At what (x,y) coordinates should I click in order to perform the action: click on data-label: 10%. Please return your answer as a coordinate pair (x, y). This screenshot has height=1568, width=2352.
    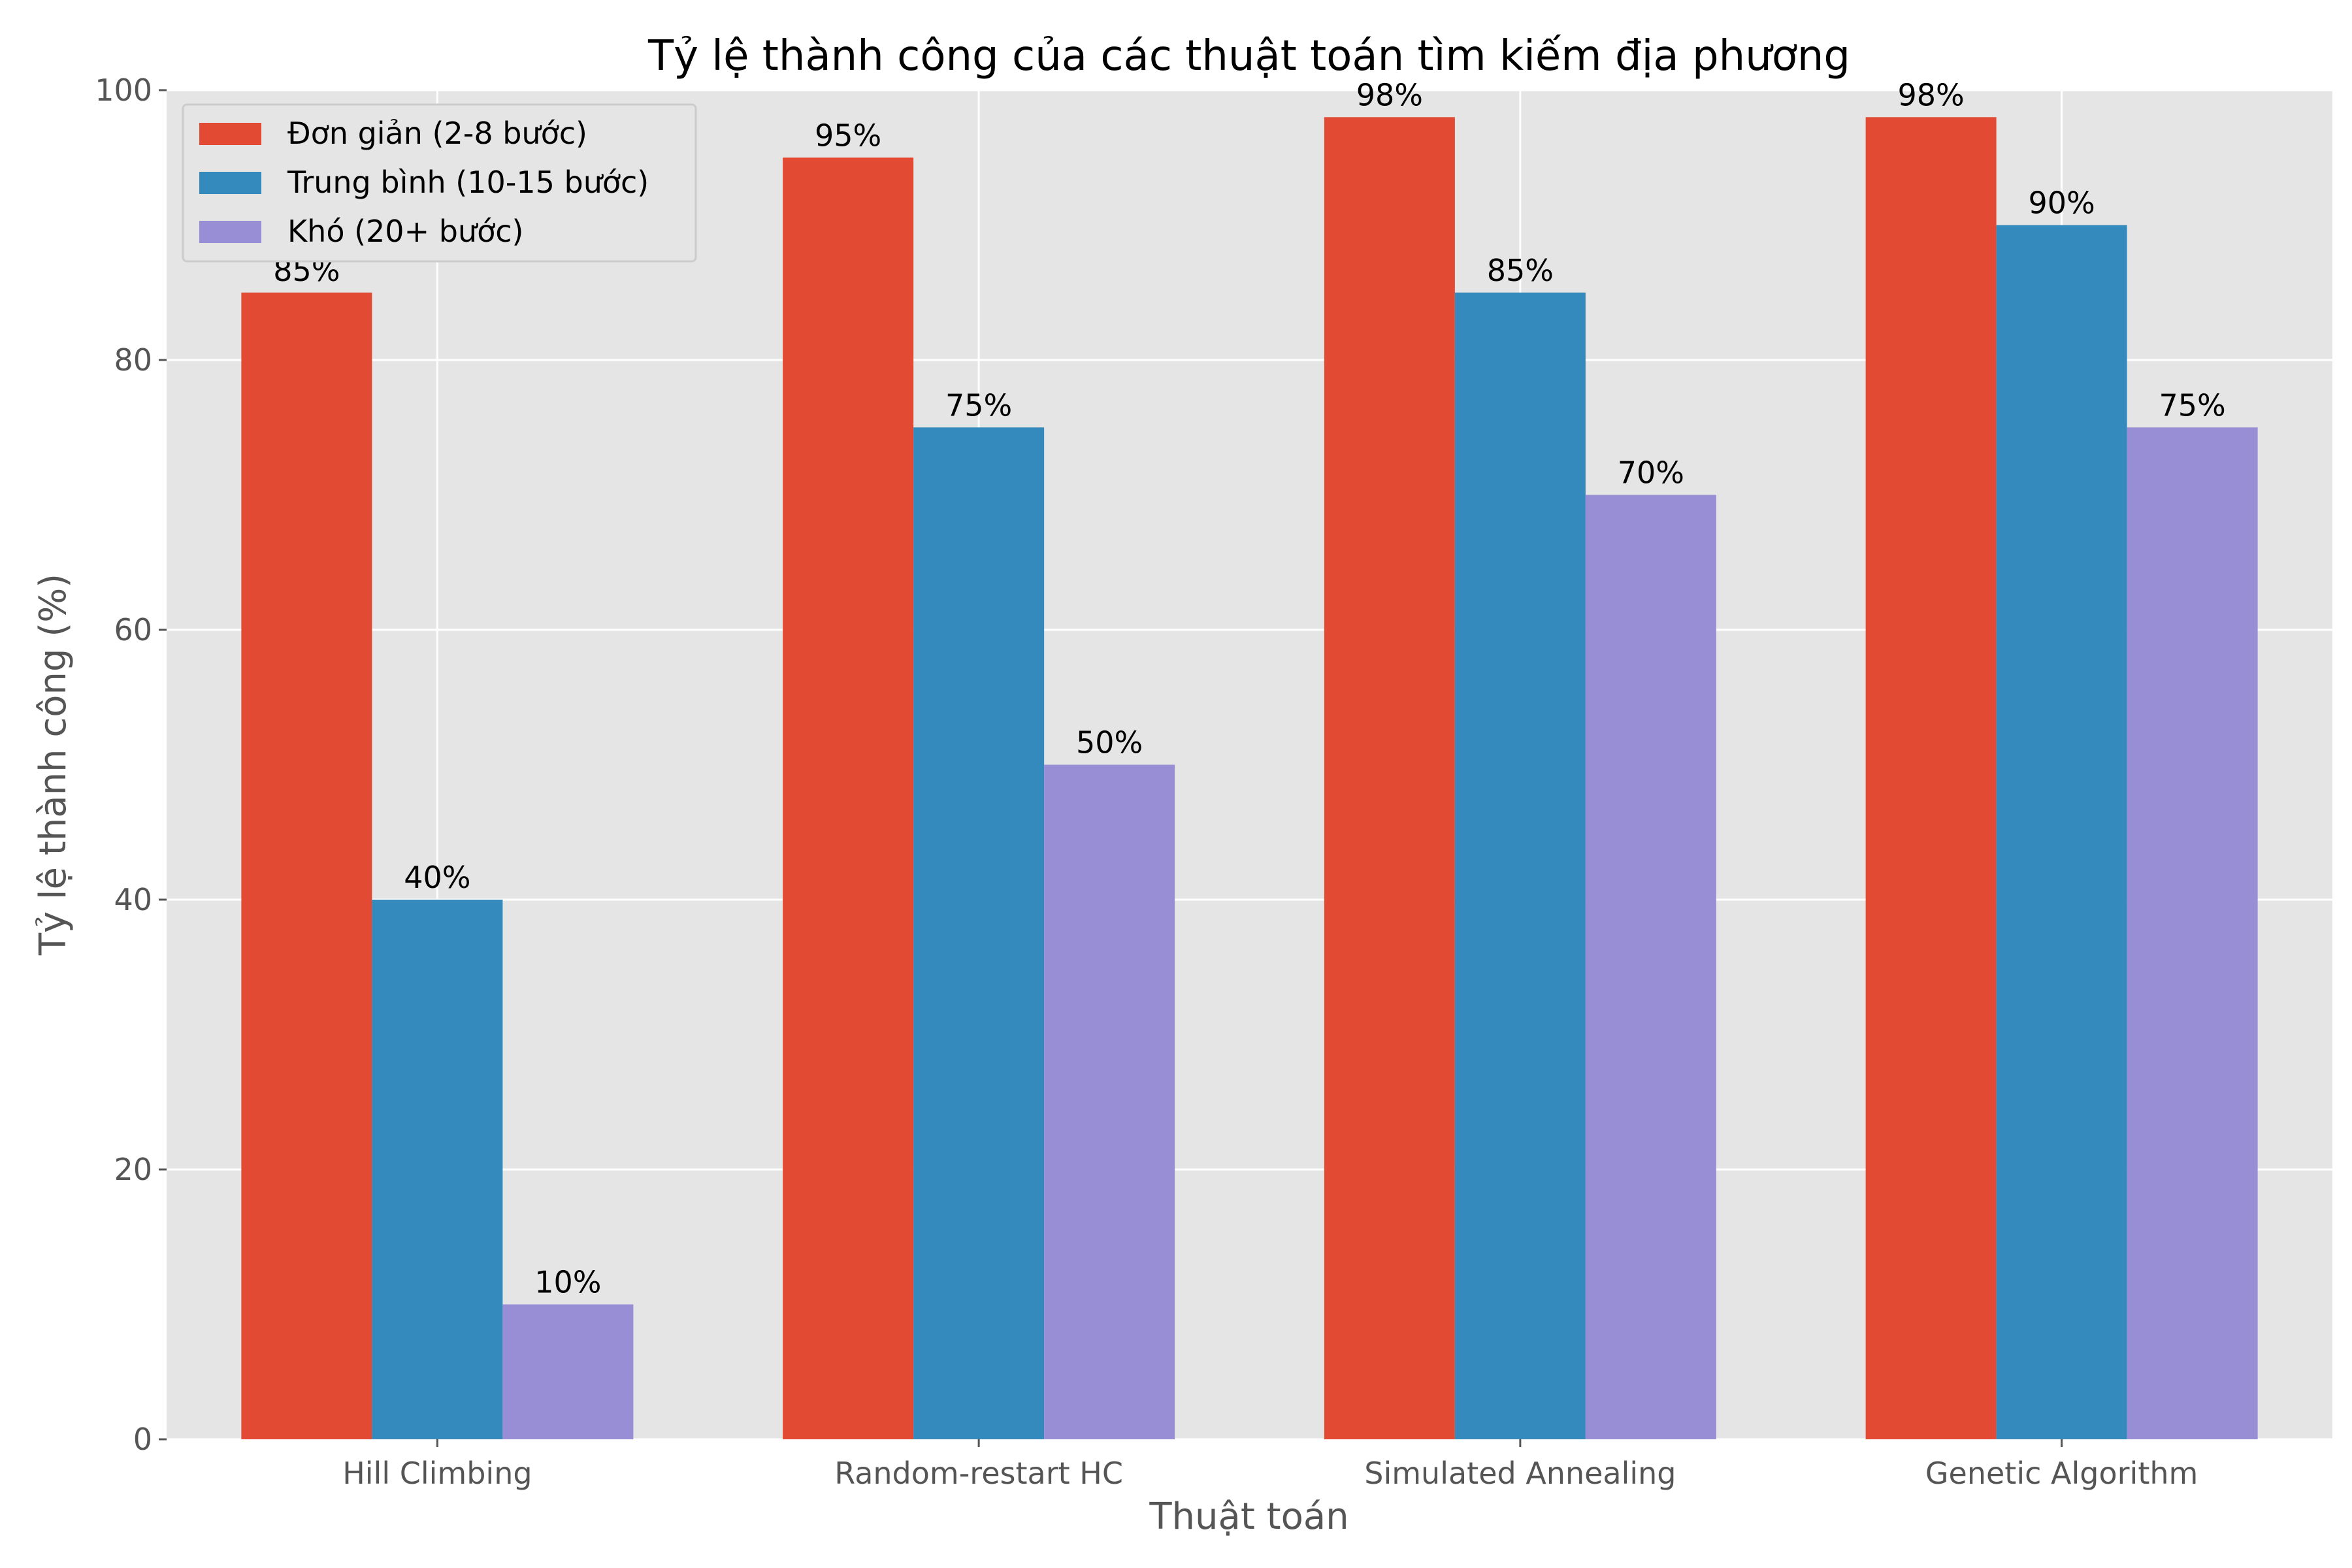
    Looking at the image, I should click on (567, 1282).